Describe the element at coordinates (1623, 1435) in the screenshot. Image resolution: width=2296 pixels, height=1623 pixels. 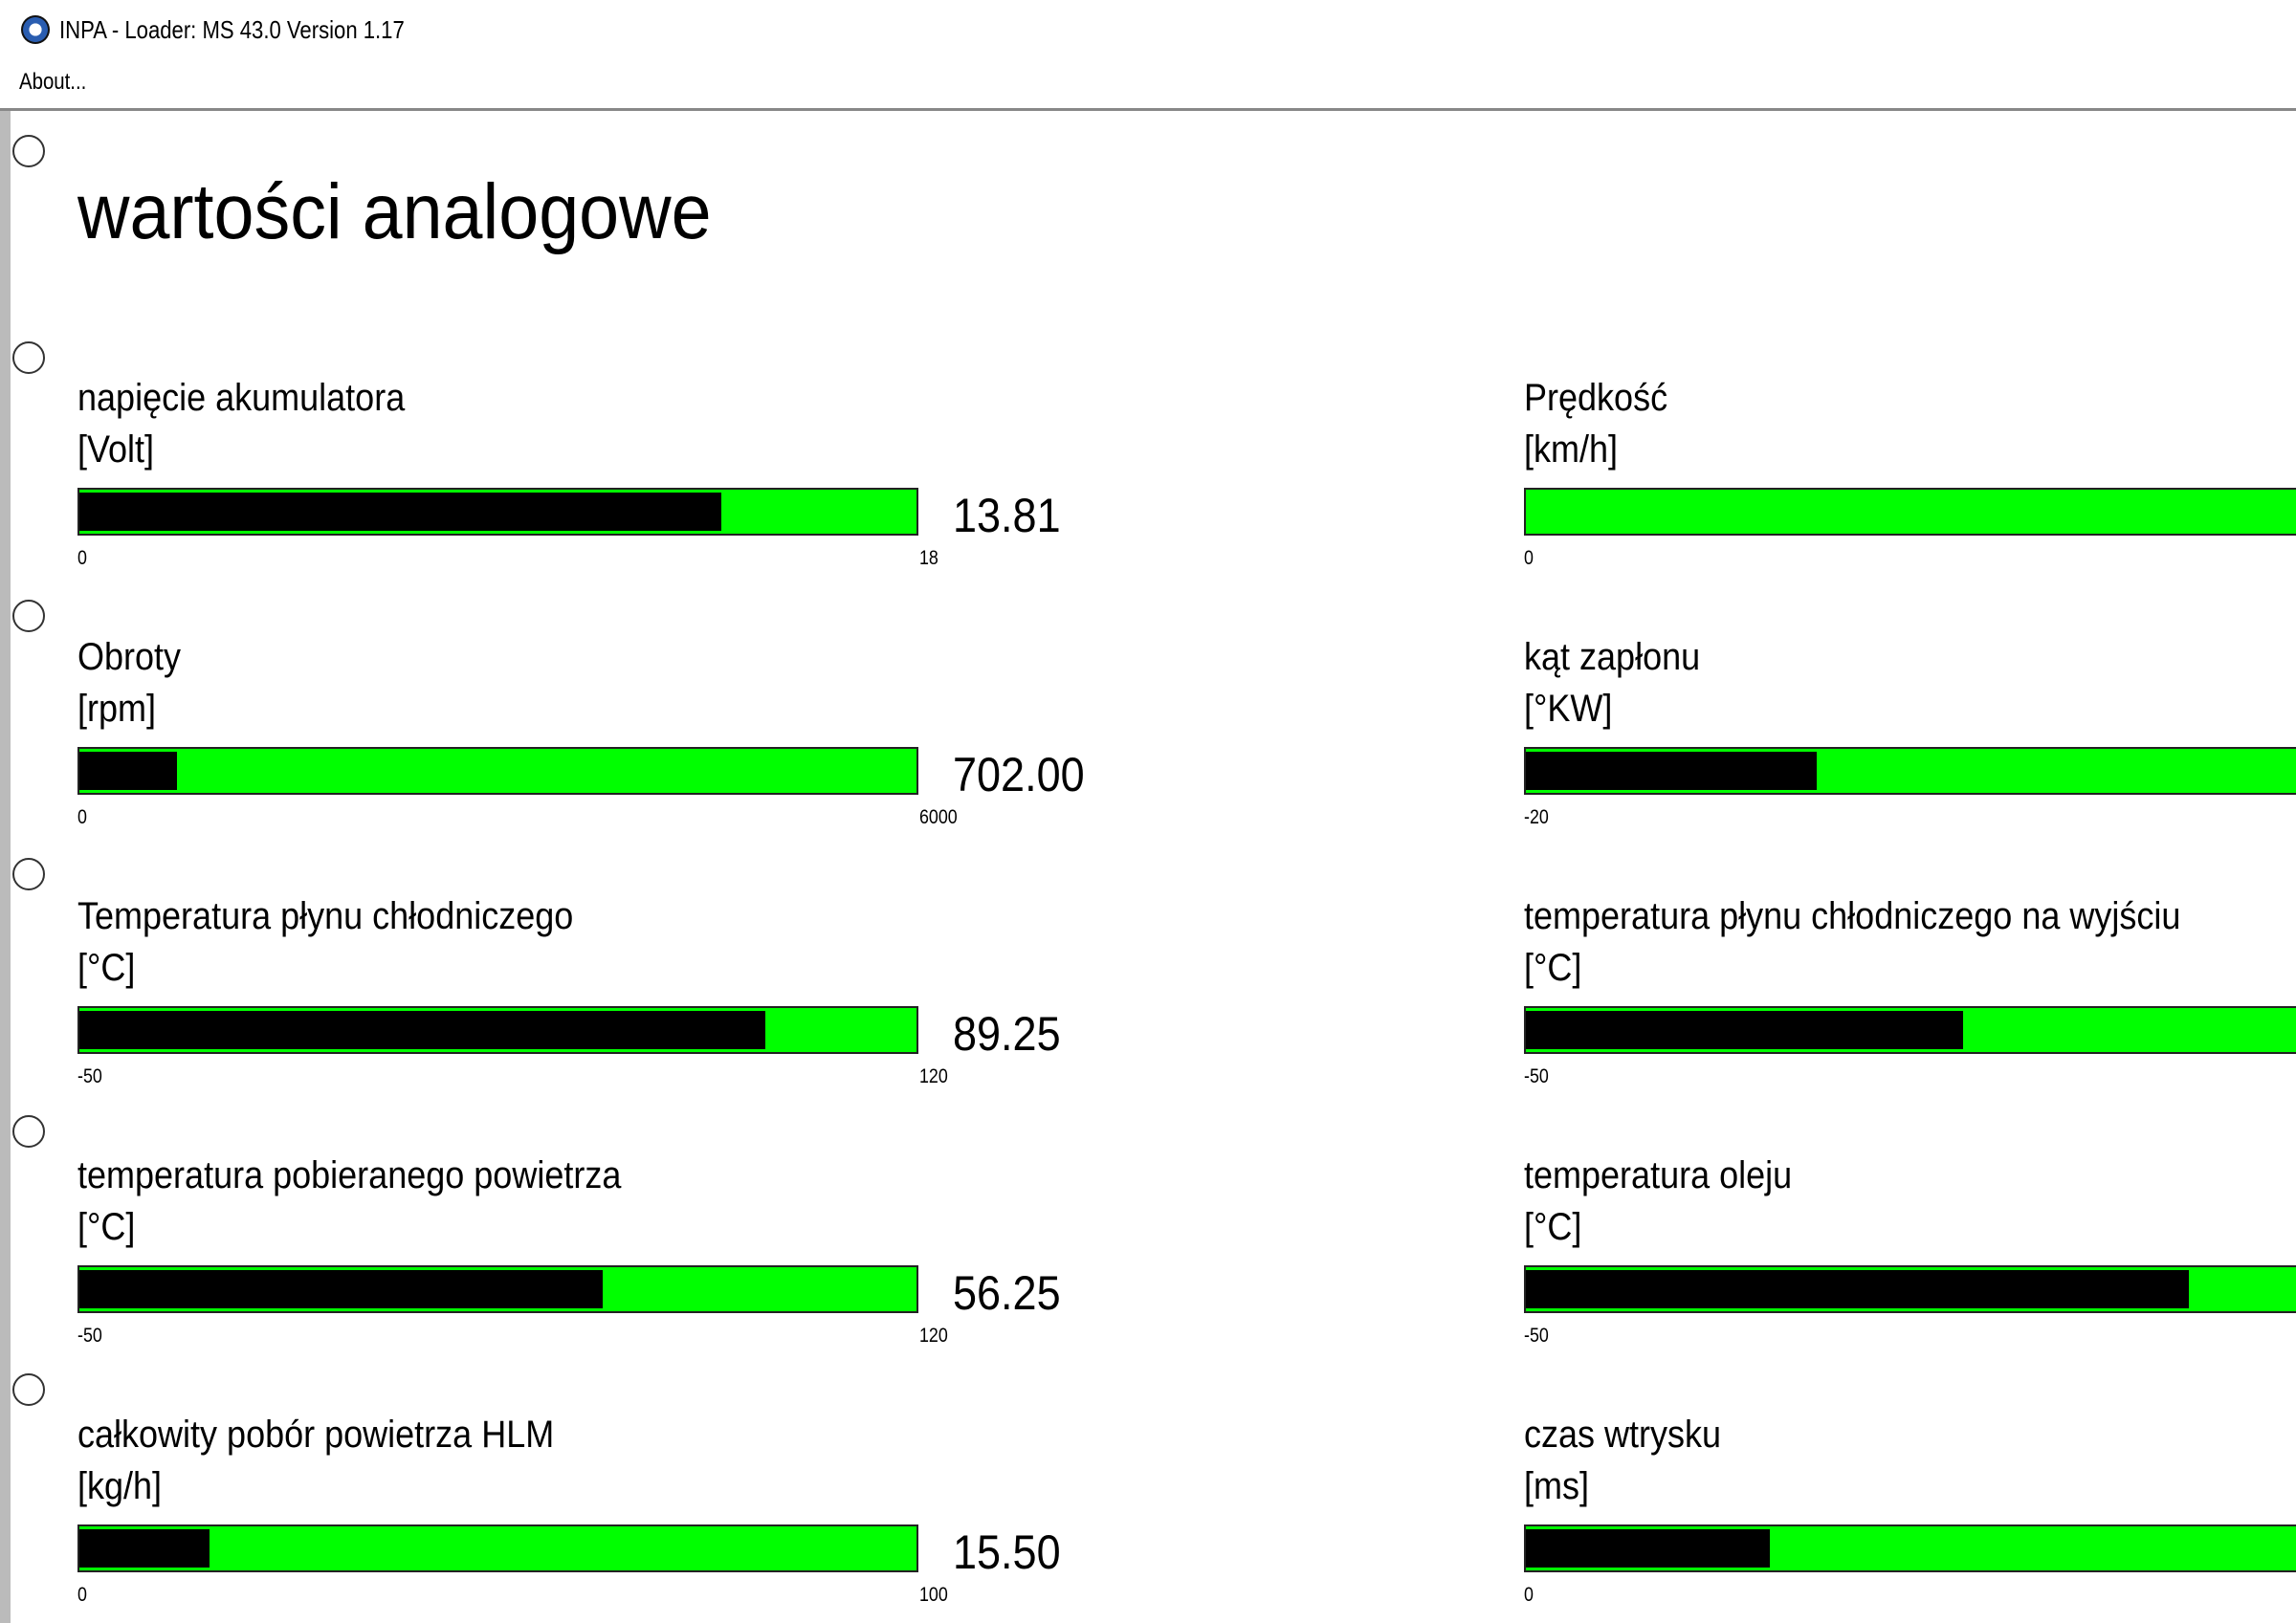
I see `gauge-label: czas wtrysku` at that location.